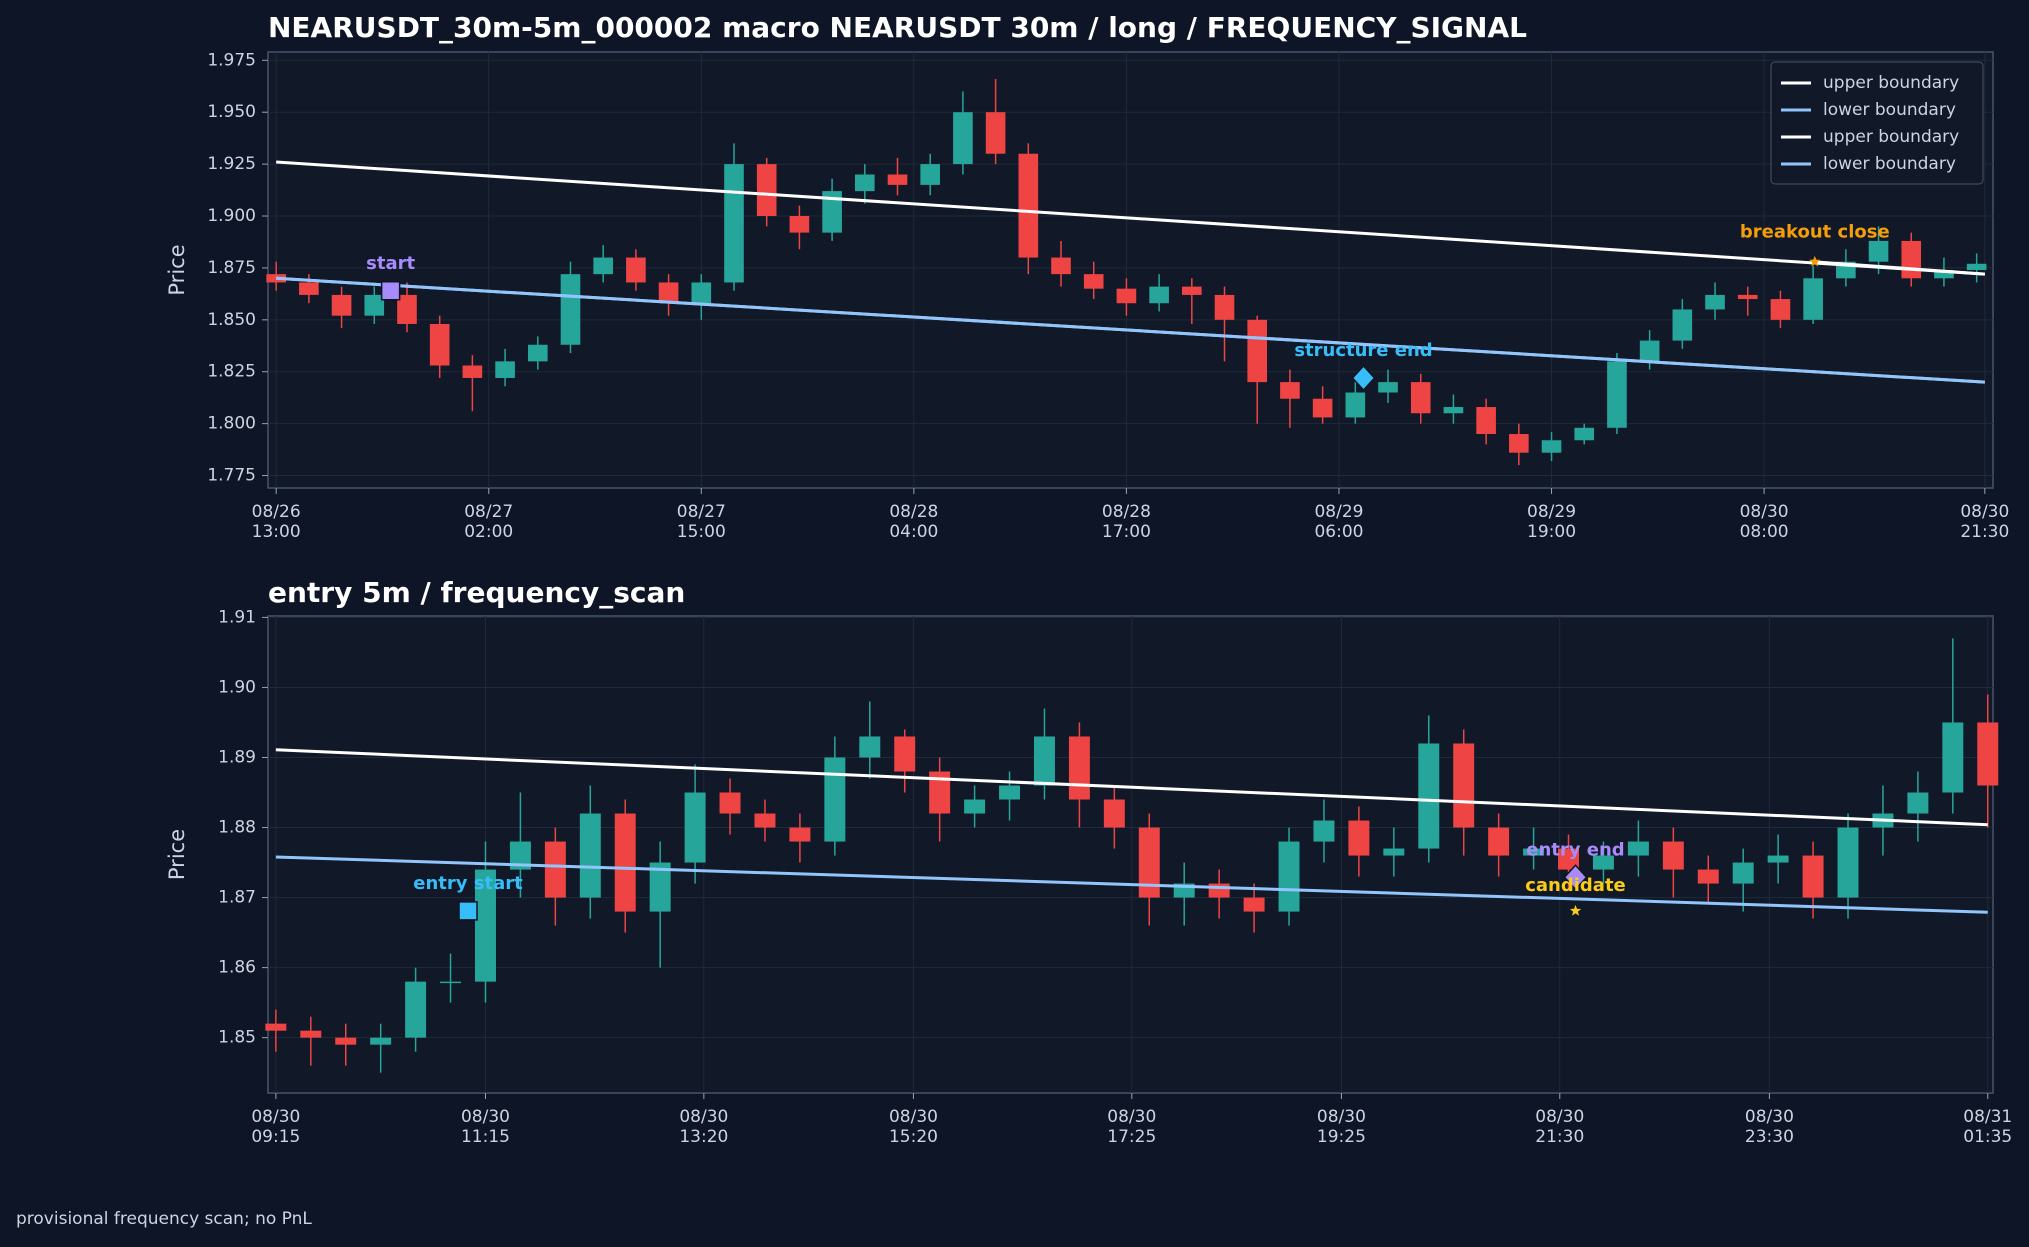  I want to click on y-tick-label: 1.875, so click(231, 268).